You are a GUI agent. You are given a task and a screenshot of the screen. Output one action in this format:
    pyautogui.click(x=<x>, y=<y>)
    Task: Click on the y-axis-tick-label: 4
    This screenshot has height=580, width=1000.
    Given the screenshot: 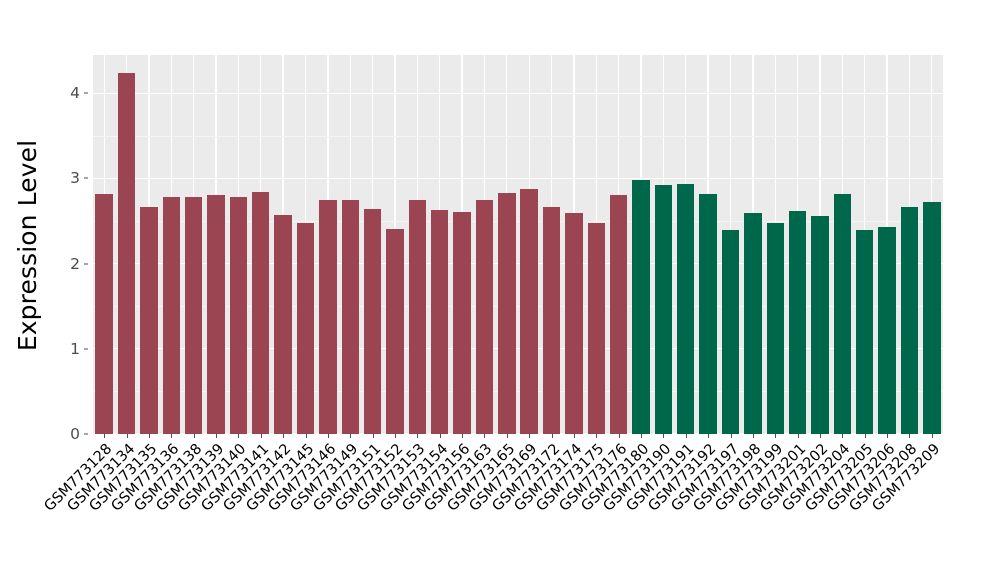 What is the action you would take?
    pyautogui.click(x=75, y=93)
    